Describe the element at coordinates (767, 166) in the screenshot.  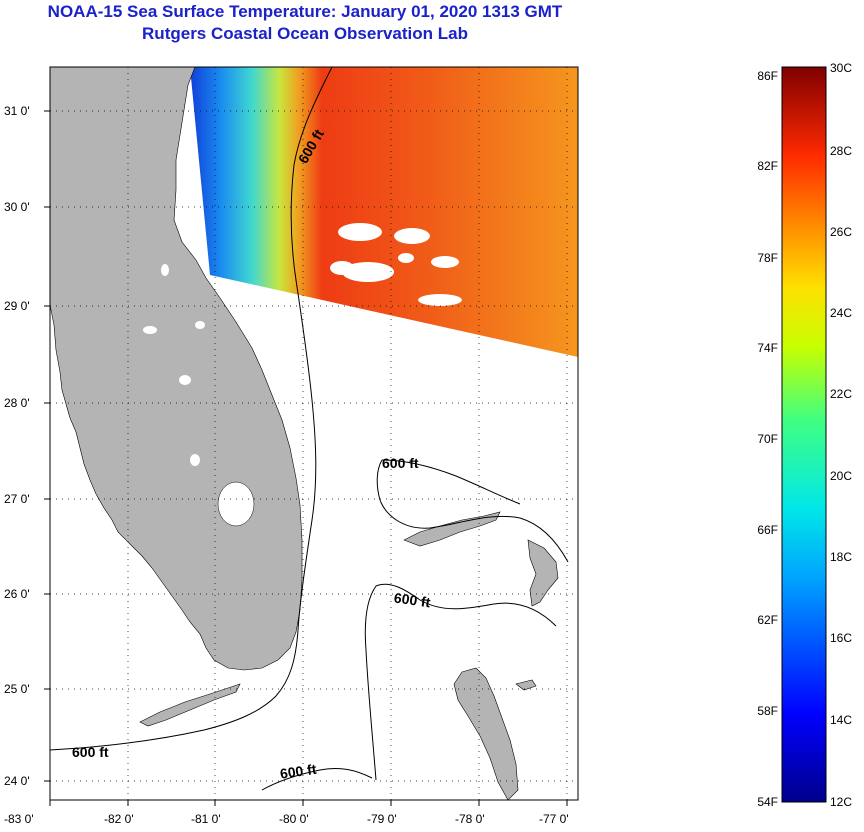
I see `colorbar-f-label: 82F` at that location.